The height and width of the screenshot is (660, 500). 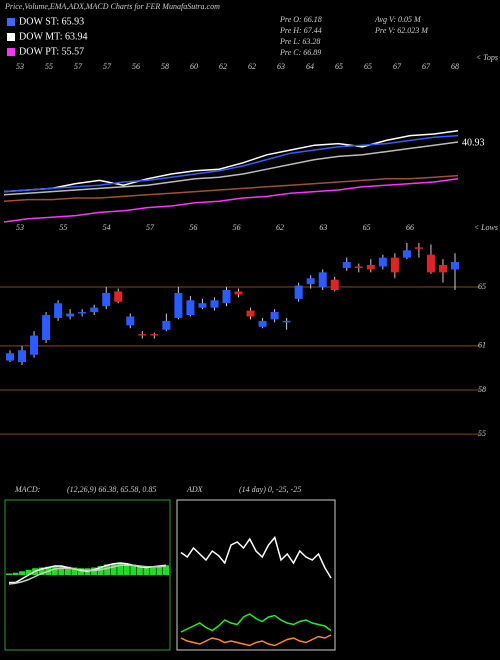 I want to click on panel-subtitle: (14 day) 0, -25, -25, so click(x=270, y=489).